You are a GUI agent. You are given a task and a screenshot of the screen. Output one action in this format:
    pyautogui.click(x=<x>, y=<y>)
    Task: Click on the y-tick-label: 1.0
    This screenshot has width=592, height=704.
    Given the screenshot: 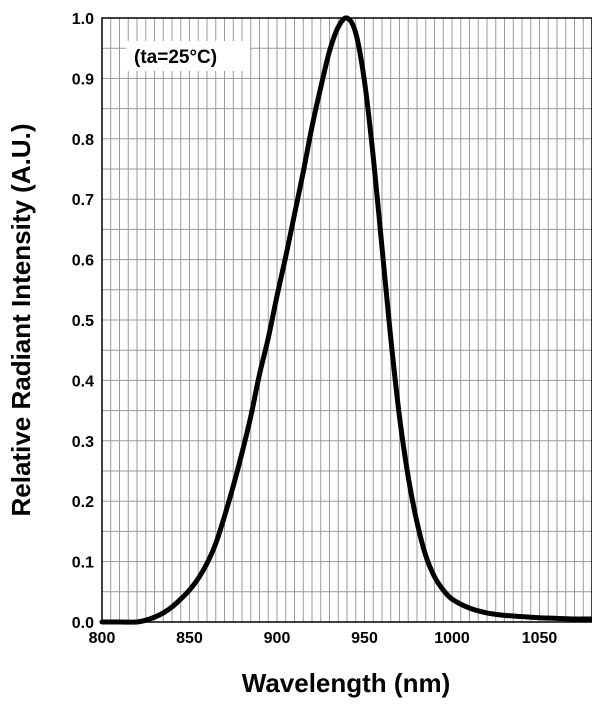 What is the action you would take?
    pyautogui.click(x=83, y=19)
    